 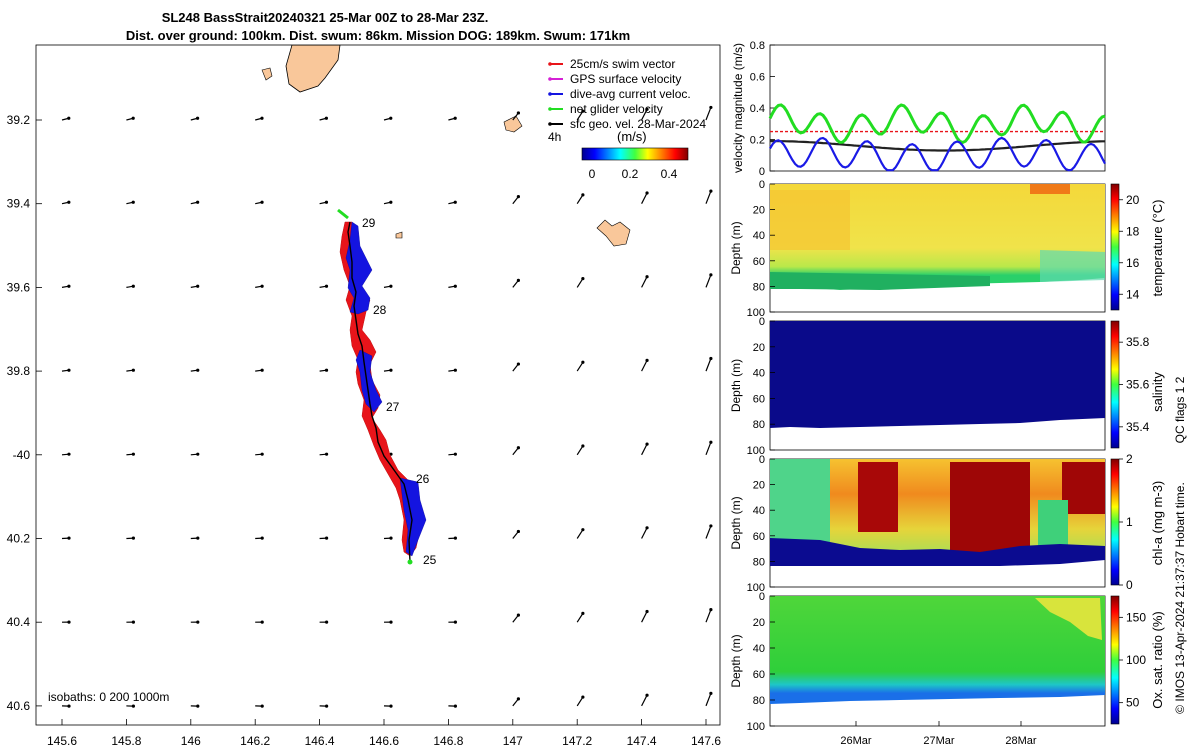 What do you see at coordinates (1138, 342) in the screenshot?
I see `colorbar-tick-label: 35.8` at bounding box center [1138, 342].